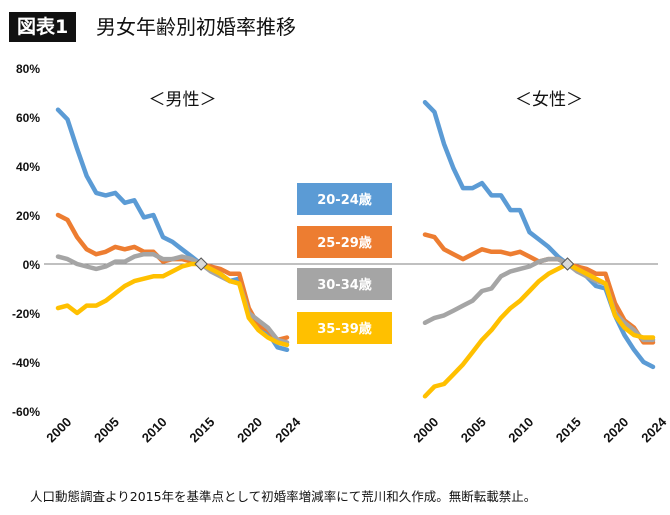 This screenshot has width=670, height=515. What do you see at coordinates (28, 216) in the screenshot?
I see `y-tick-label: 20%` at bounding box center [28, 216].